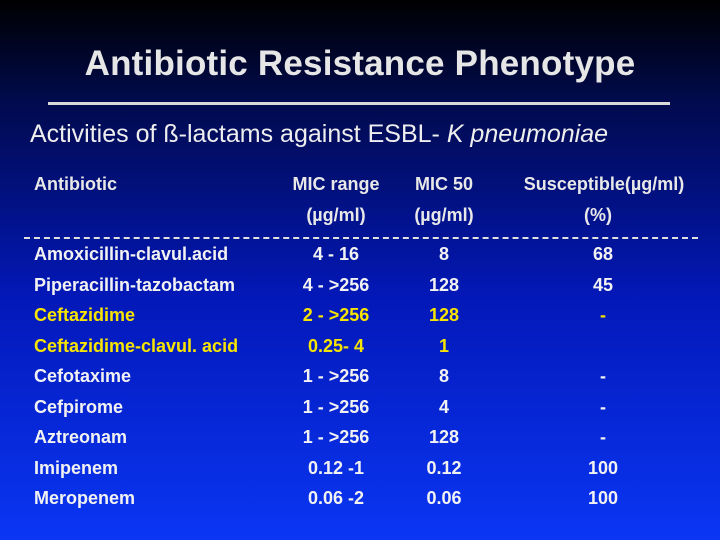  Describe the element at coordinates (75, 184) in the screenshot. I see `header-antibiotic: Antibiotic` at that location.